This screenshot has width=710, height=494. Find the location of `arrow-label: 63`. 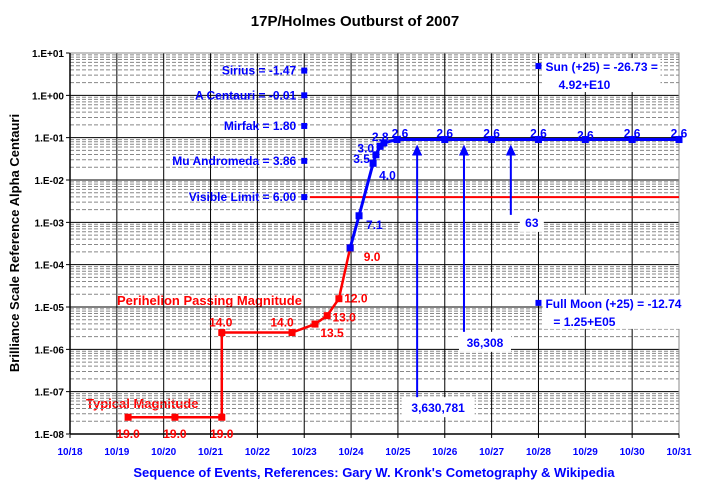

arrow-label: 63 is located at coordinates (532, 223).